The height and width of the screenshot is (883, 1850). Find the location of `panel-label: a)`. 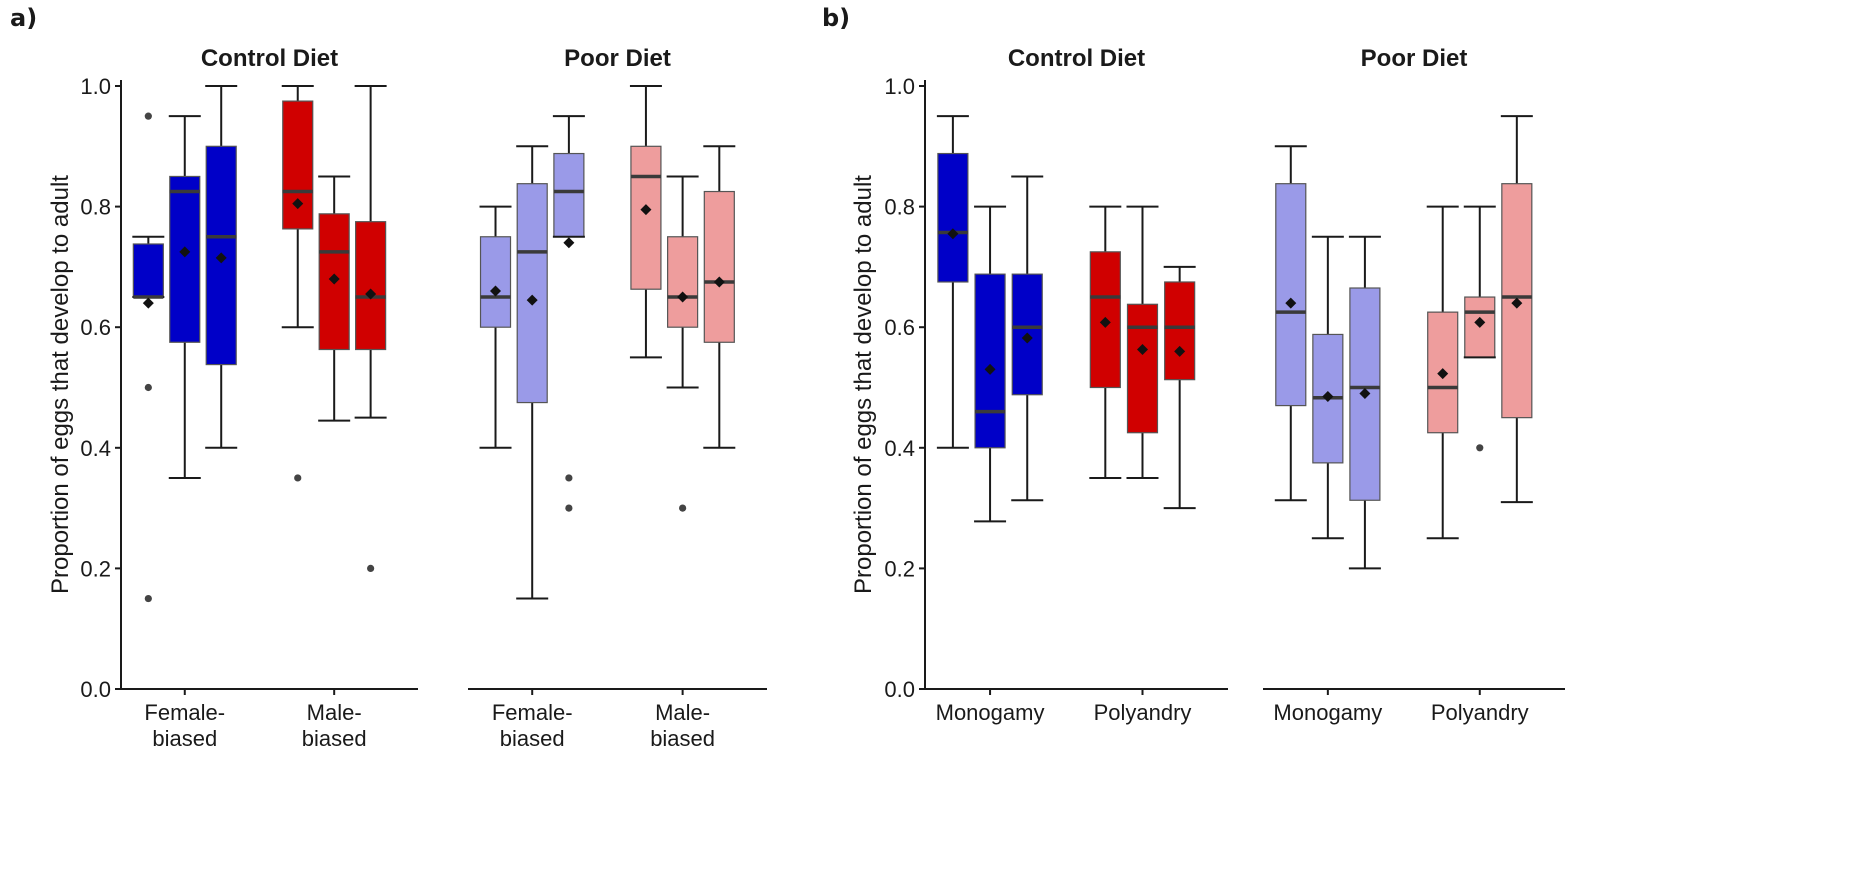

panel-label: a) is located at coordinates (23, 18).